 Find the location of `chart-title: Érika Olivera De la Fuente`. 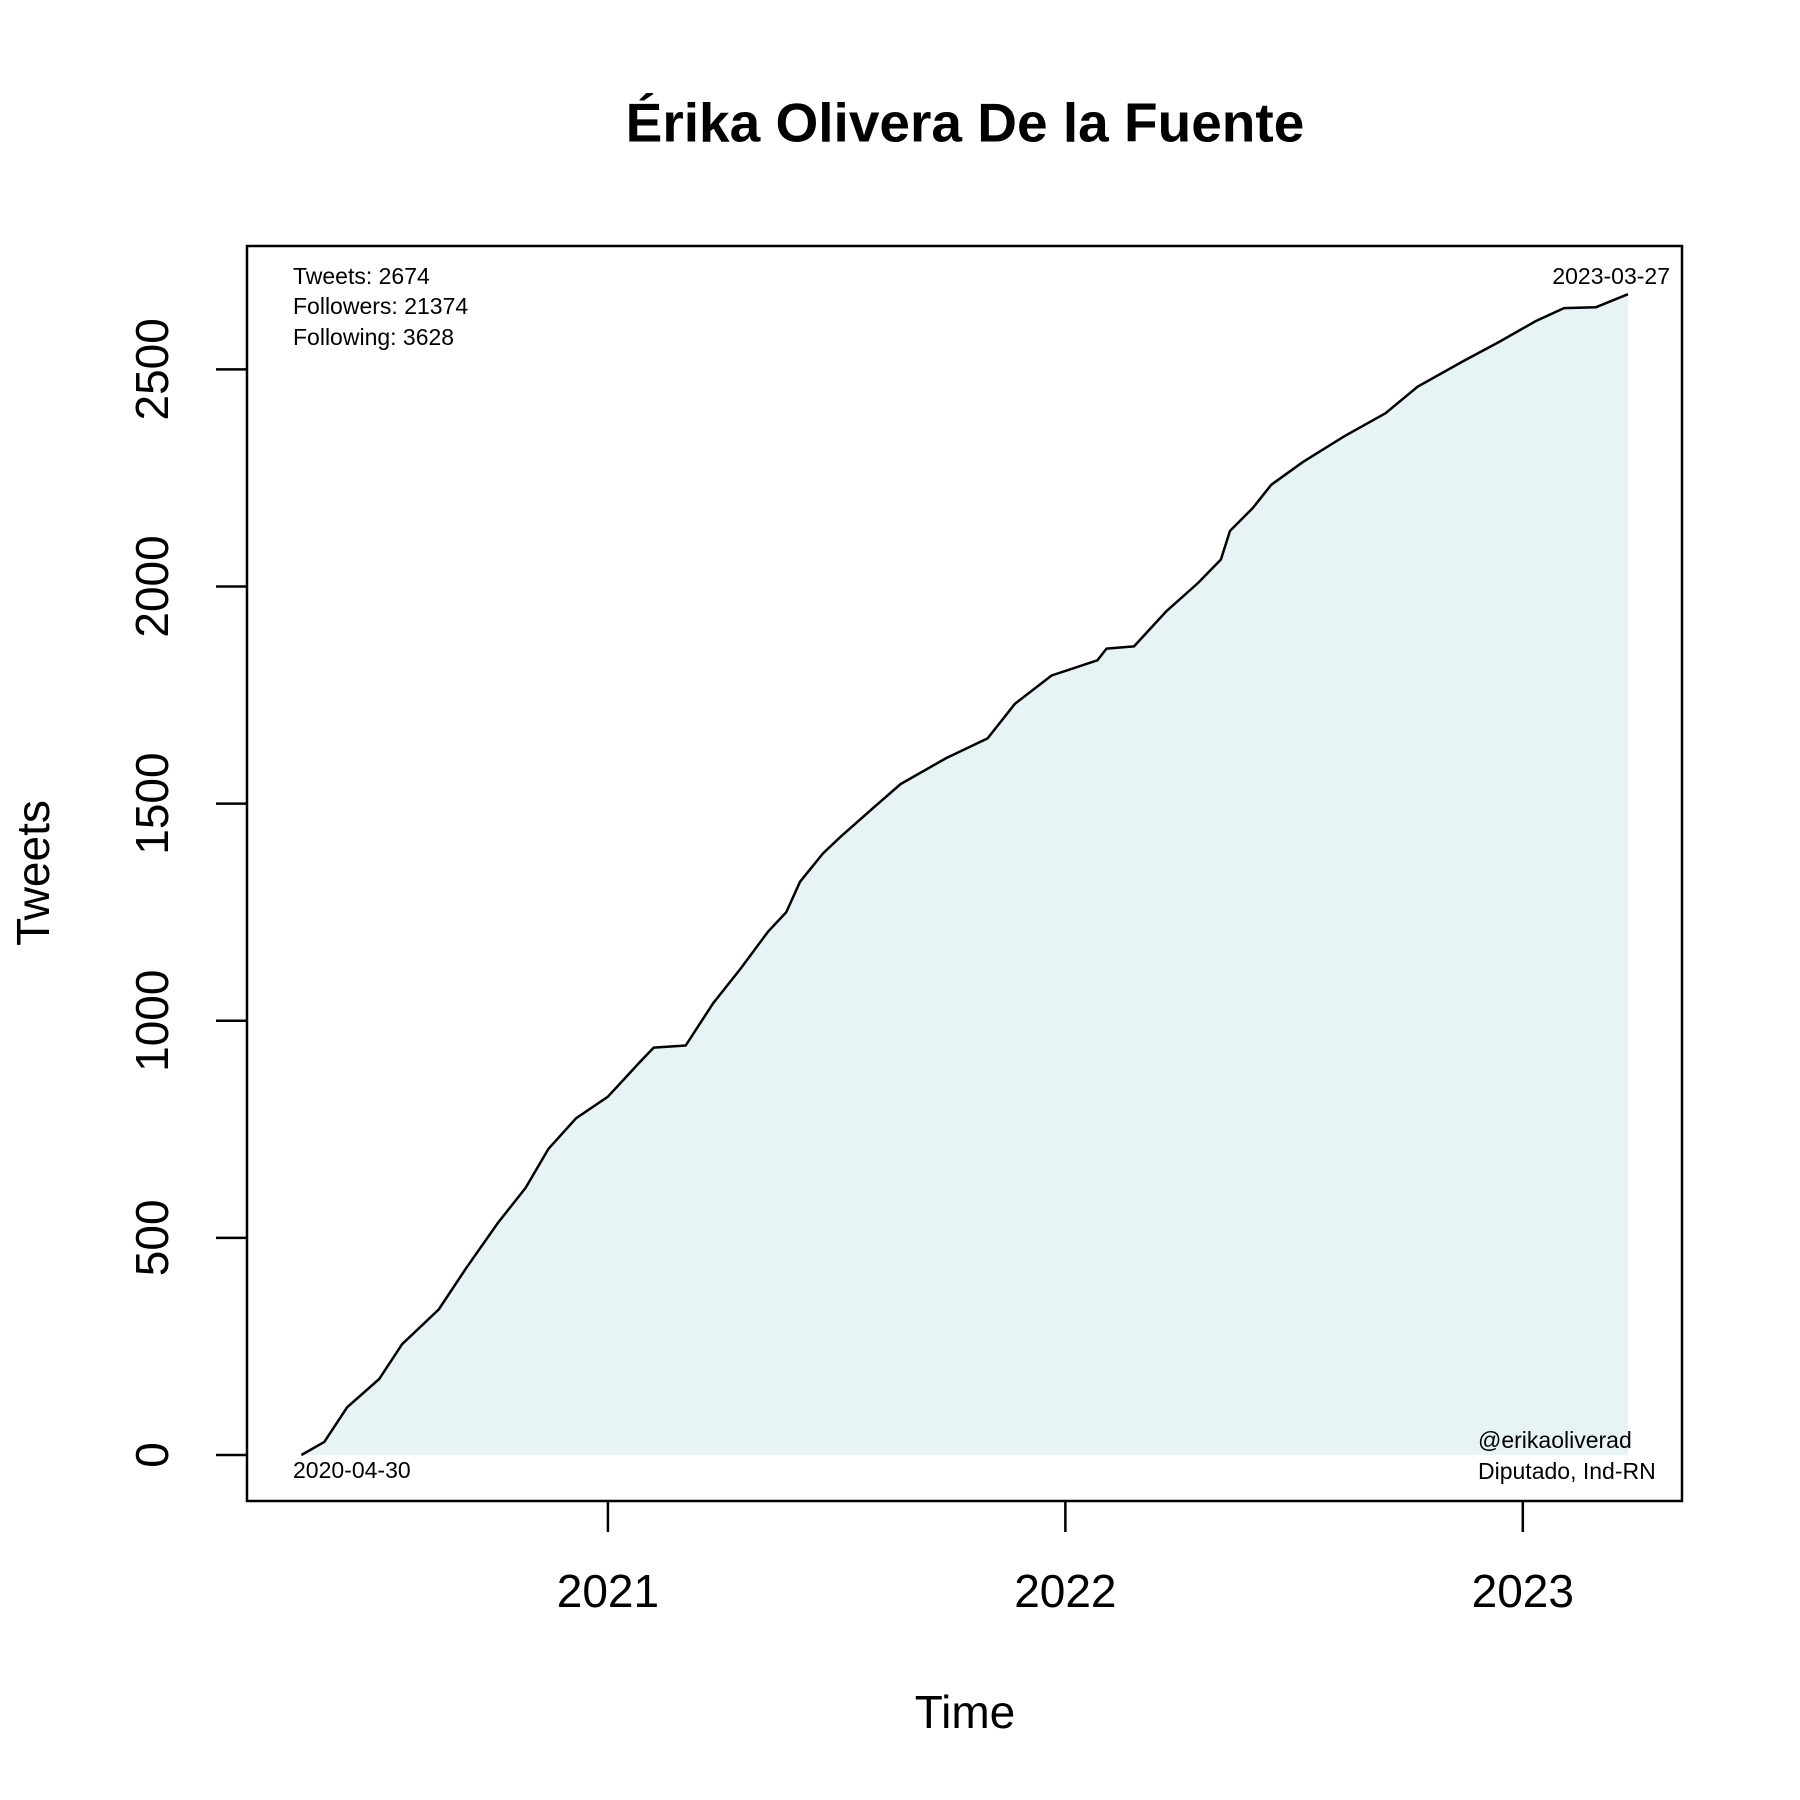

chart-title: Érika Olivera De la Fuente is located at coordinates (965, 123).